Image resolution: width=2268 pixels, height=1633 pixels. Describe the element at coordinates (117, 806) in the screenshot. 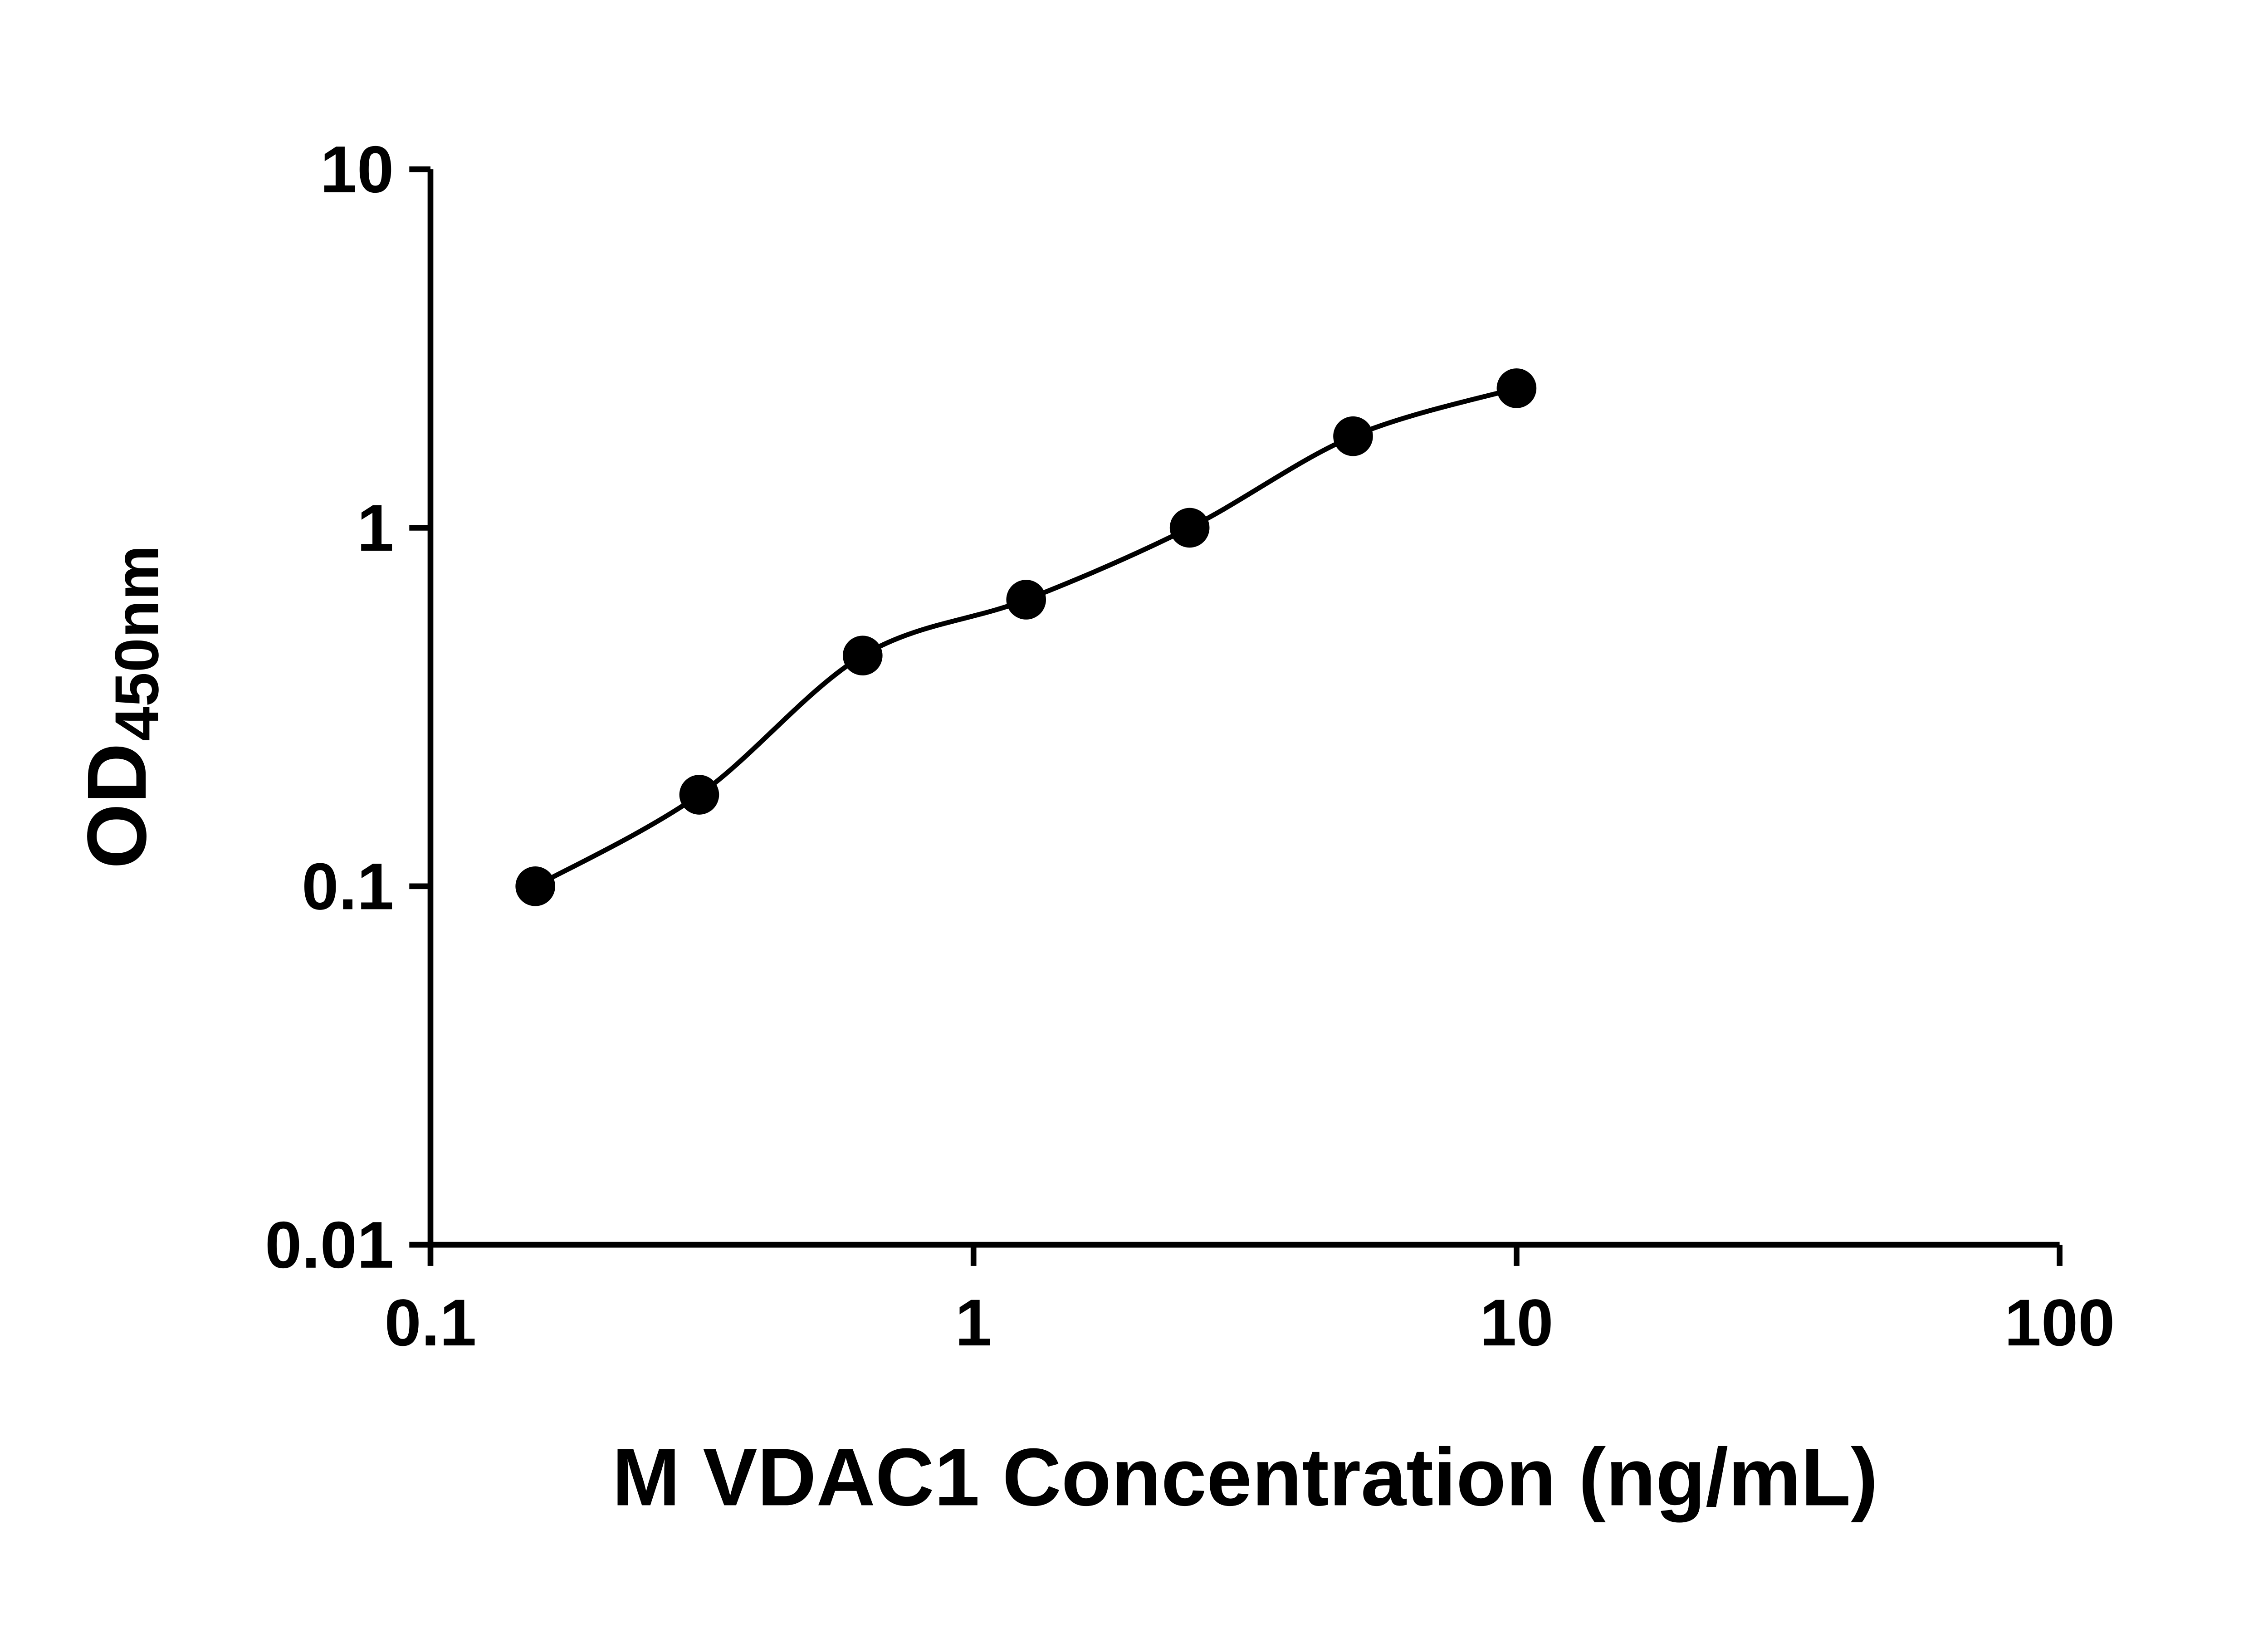

I see `y-axis-title-main: OD` at that location.